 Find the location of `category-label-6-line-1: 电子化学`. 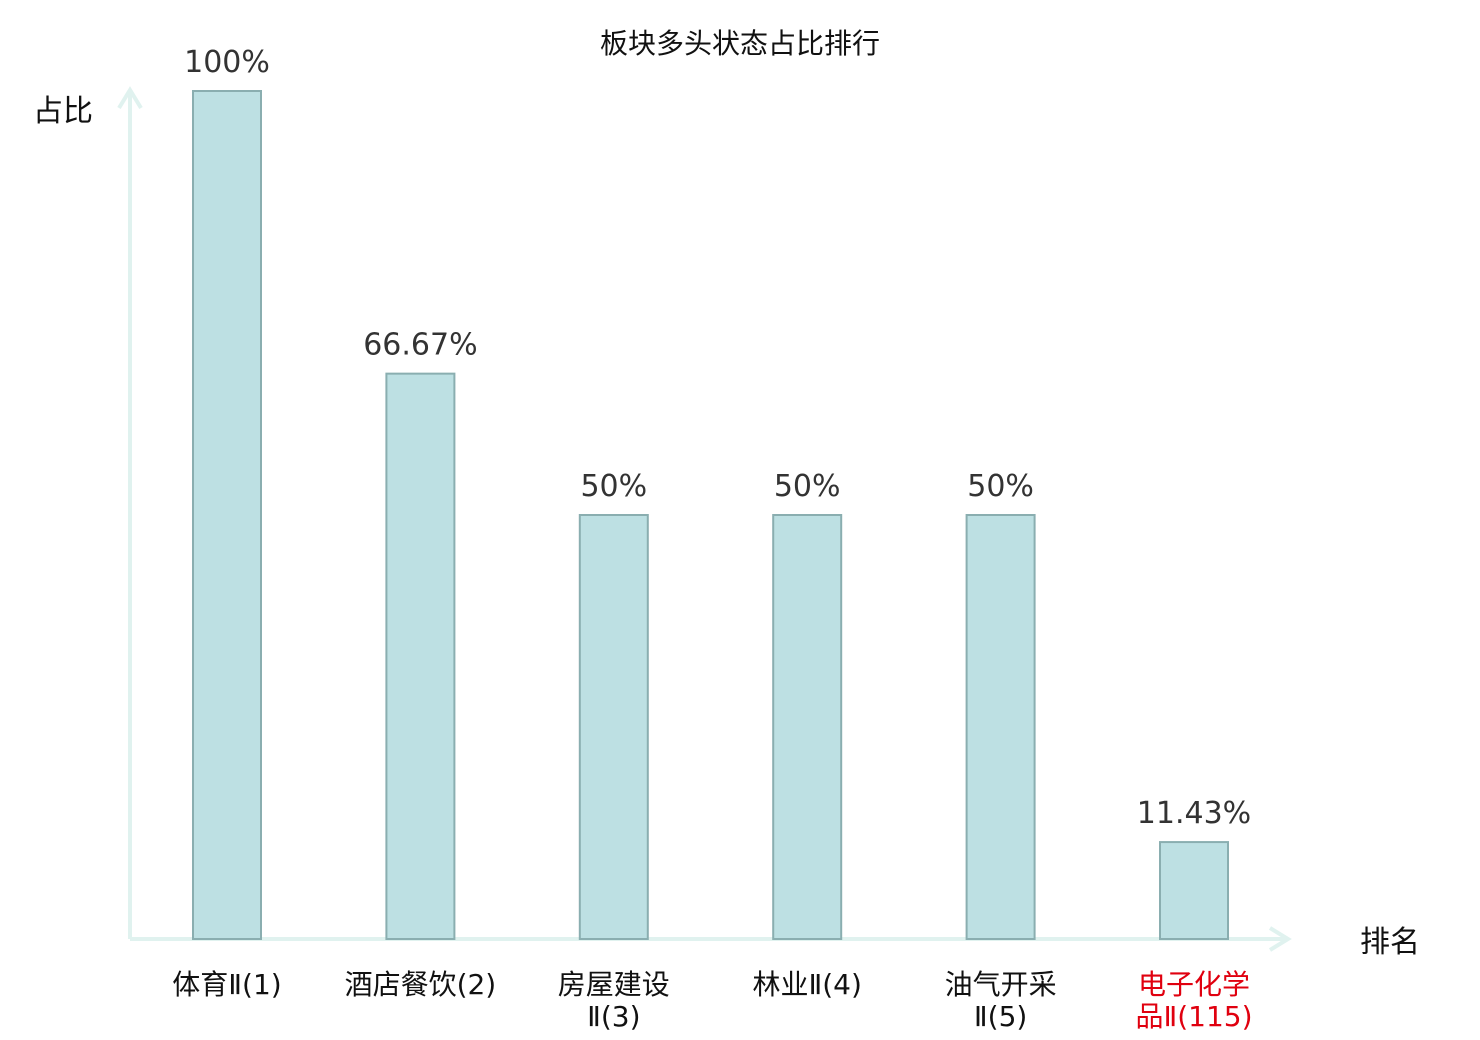

category-label-6-line-1: 电子化学 is located at coordinates (1194, 984).